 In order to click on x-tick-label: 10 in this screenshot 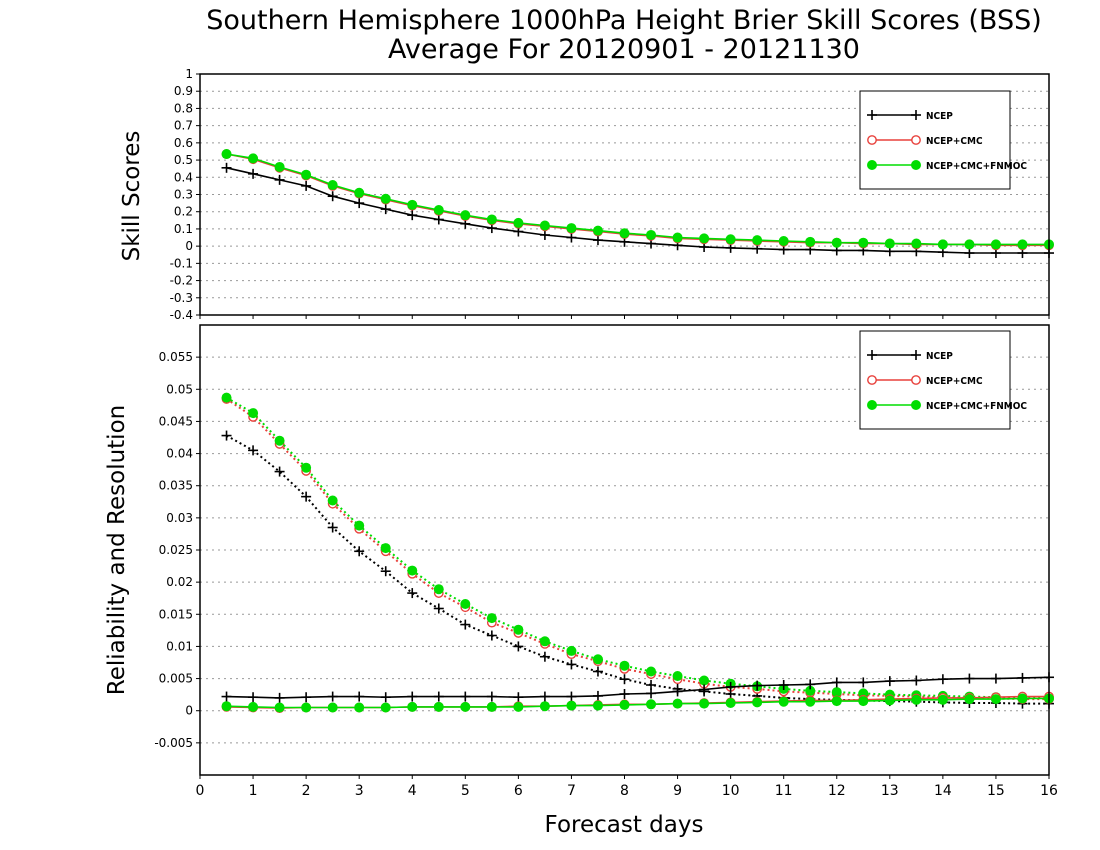, I will do `click(731, 791)`.